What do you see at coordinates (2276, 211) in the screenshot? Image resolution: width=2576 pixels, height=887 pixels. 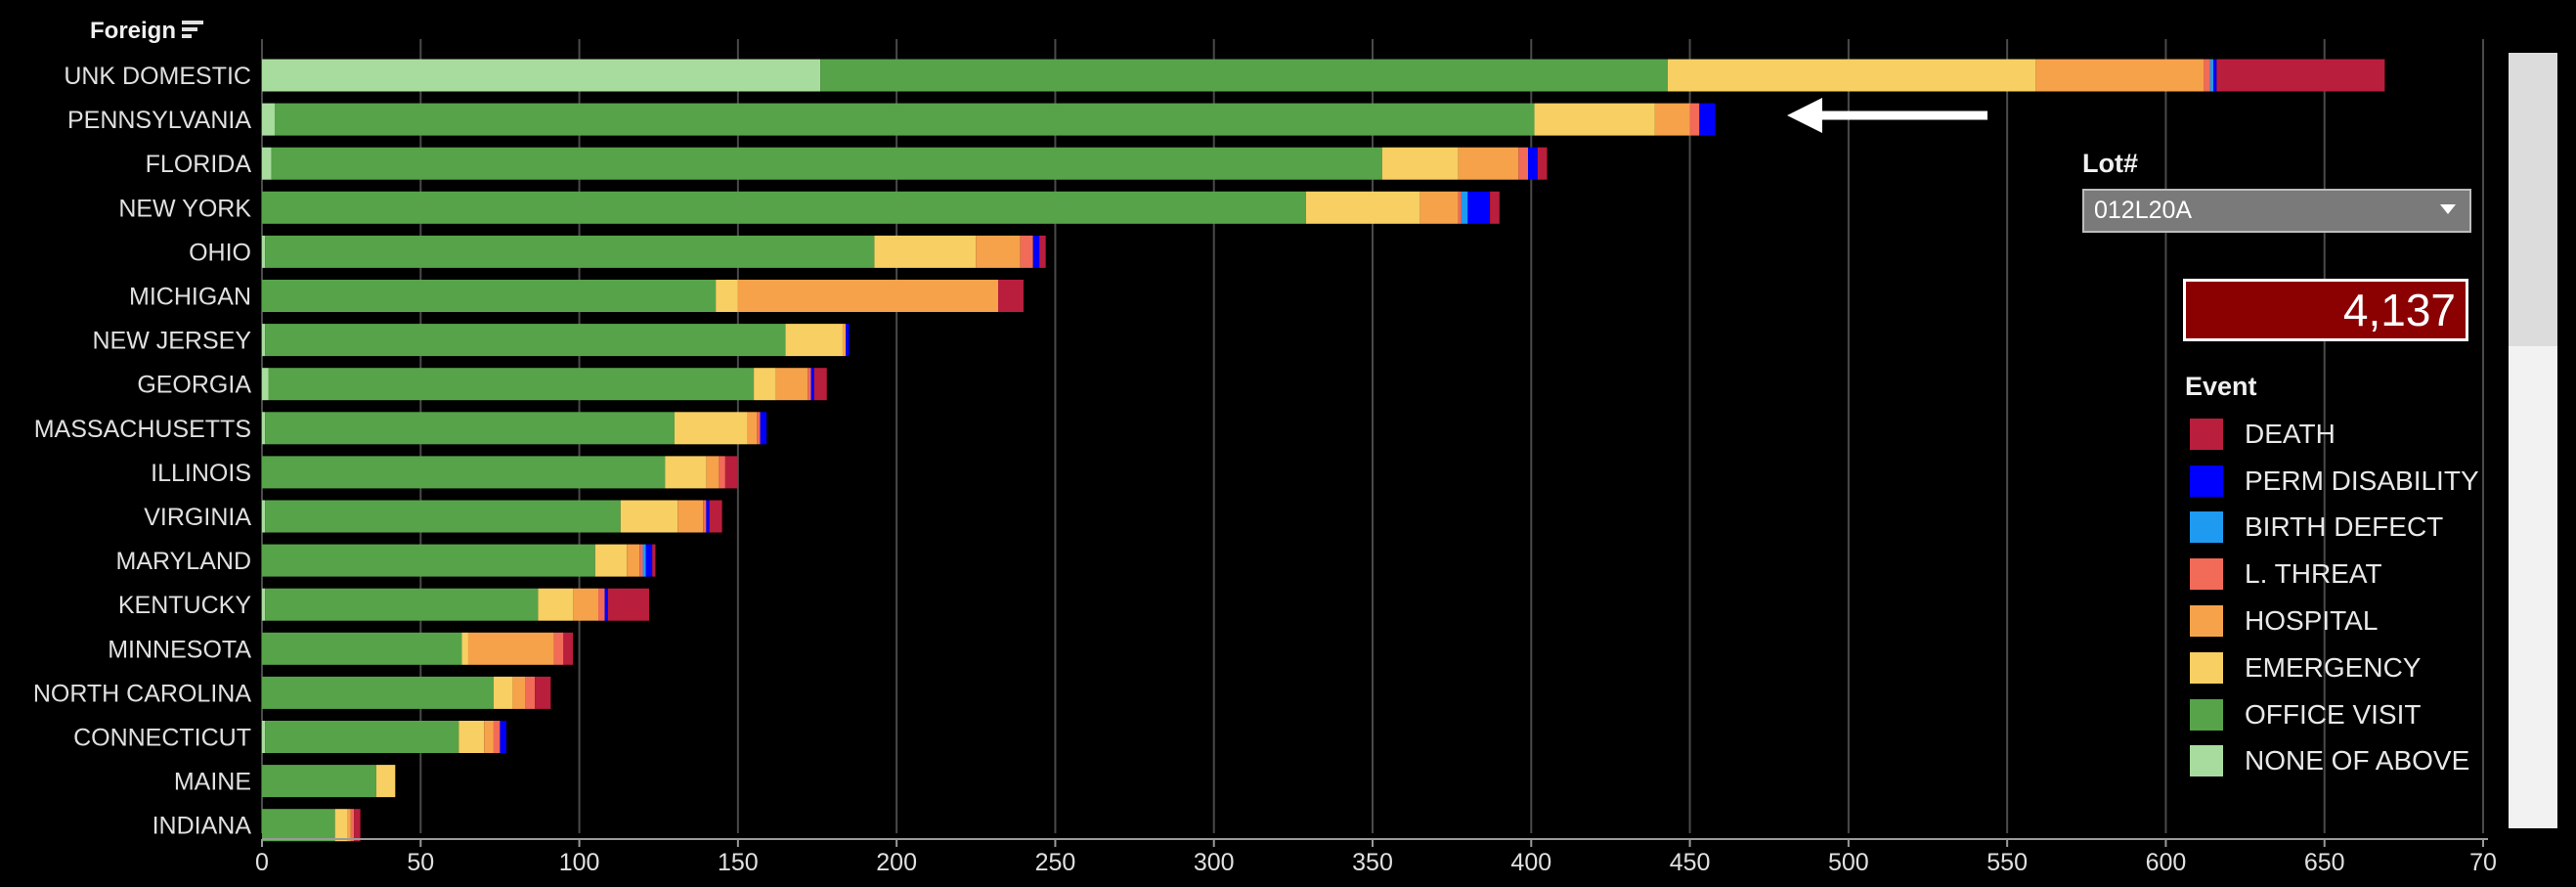 I see `lot-select: 012L20A` at bounding box center [2276, 211].